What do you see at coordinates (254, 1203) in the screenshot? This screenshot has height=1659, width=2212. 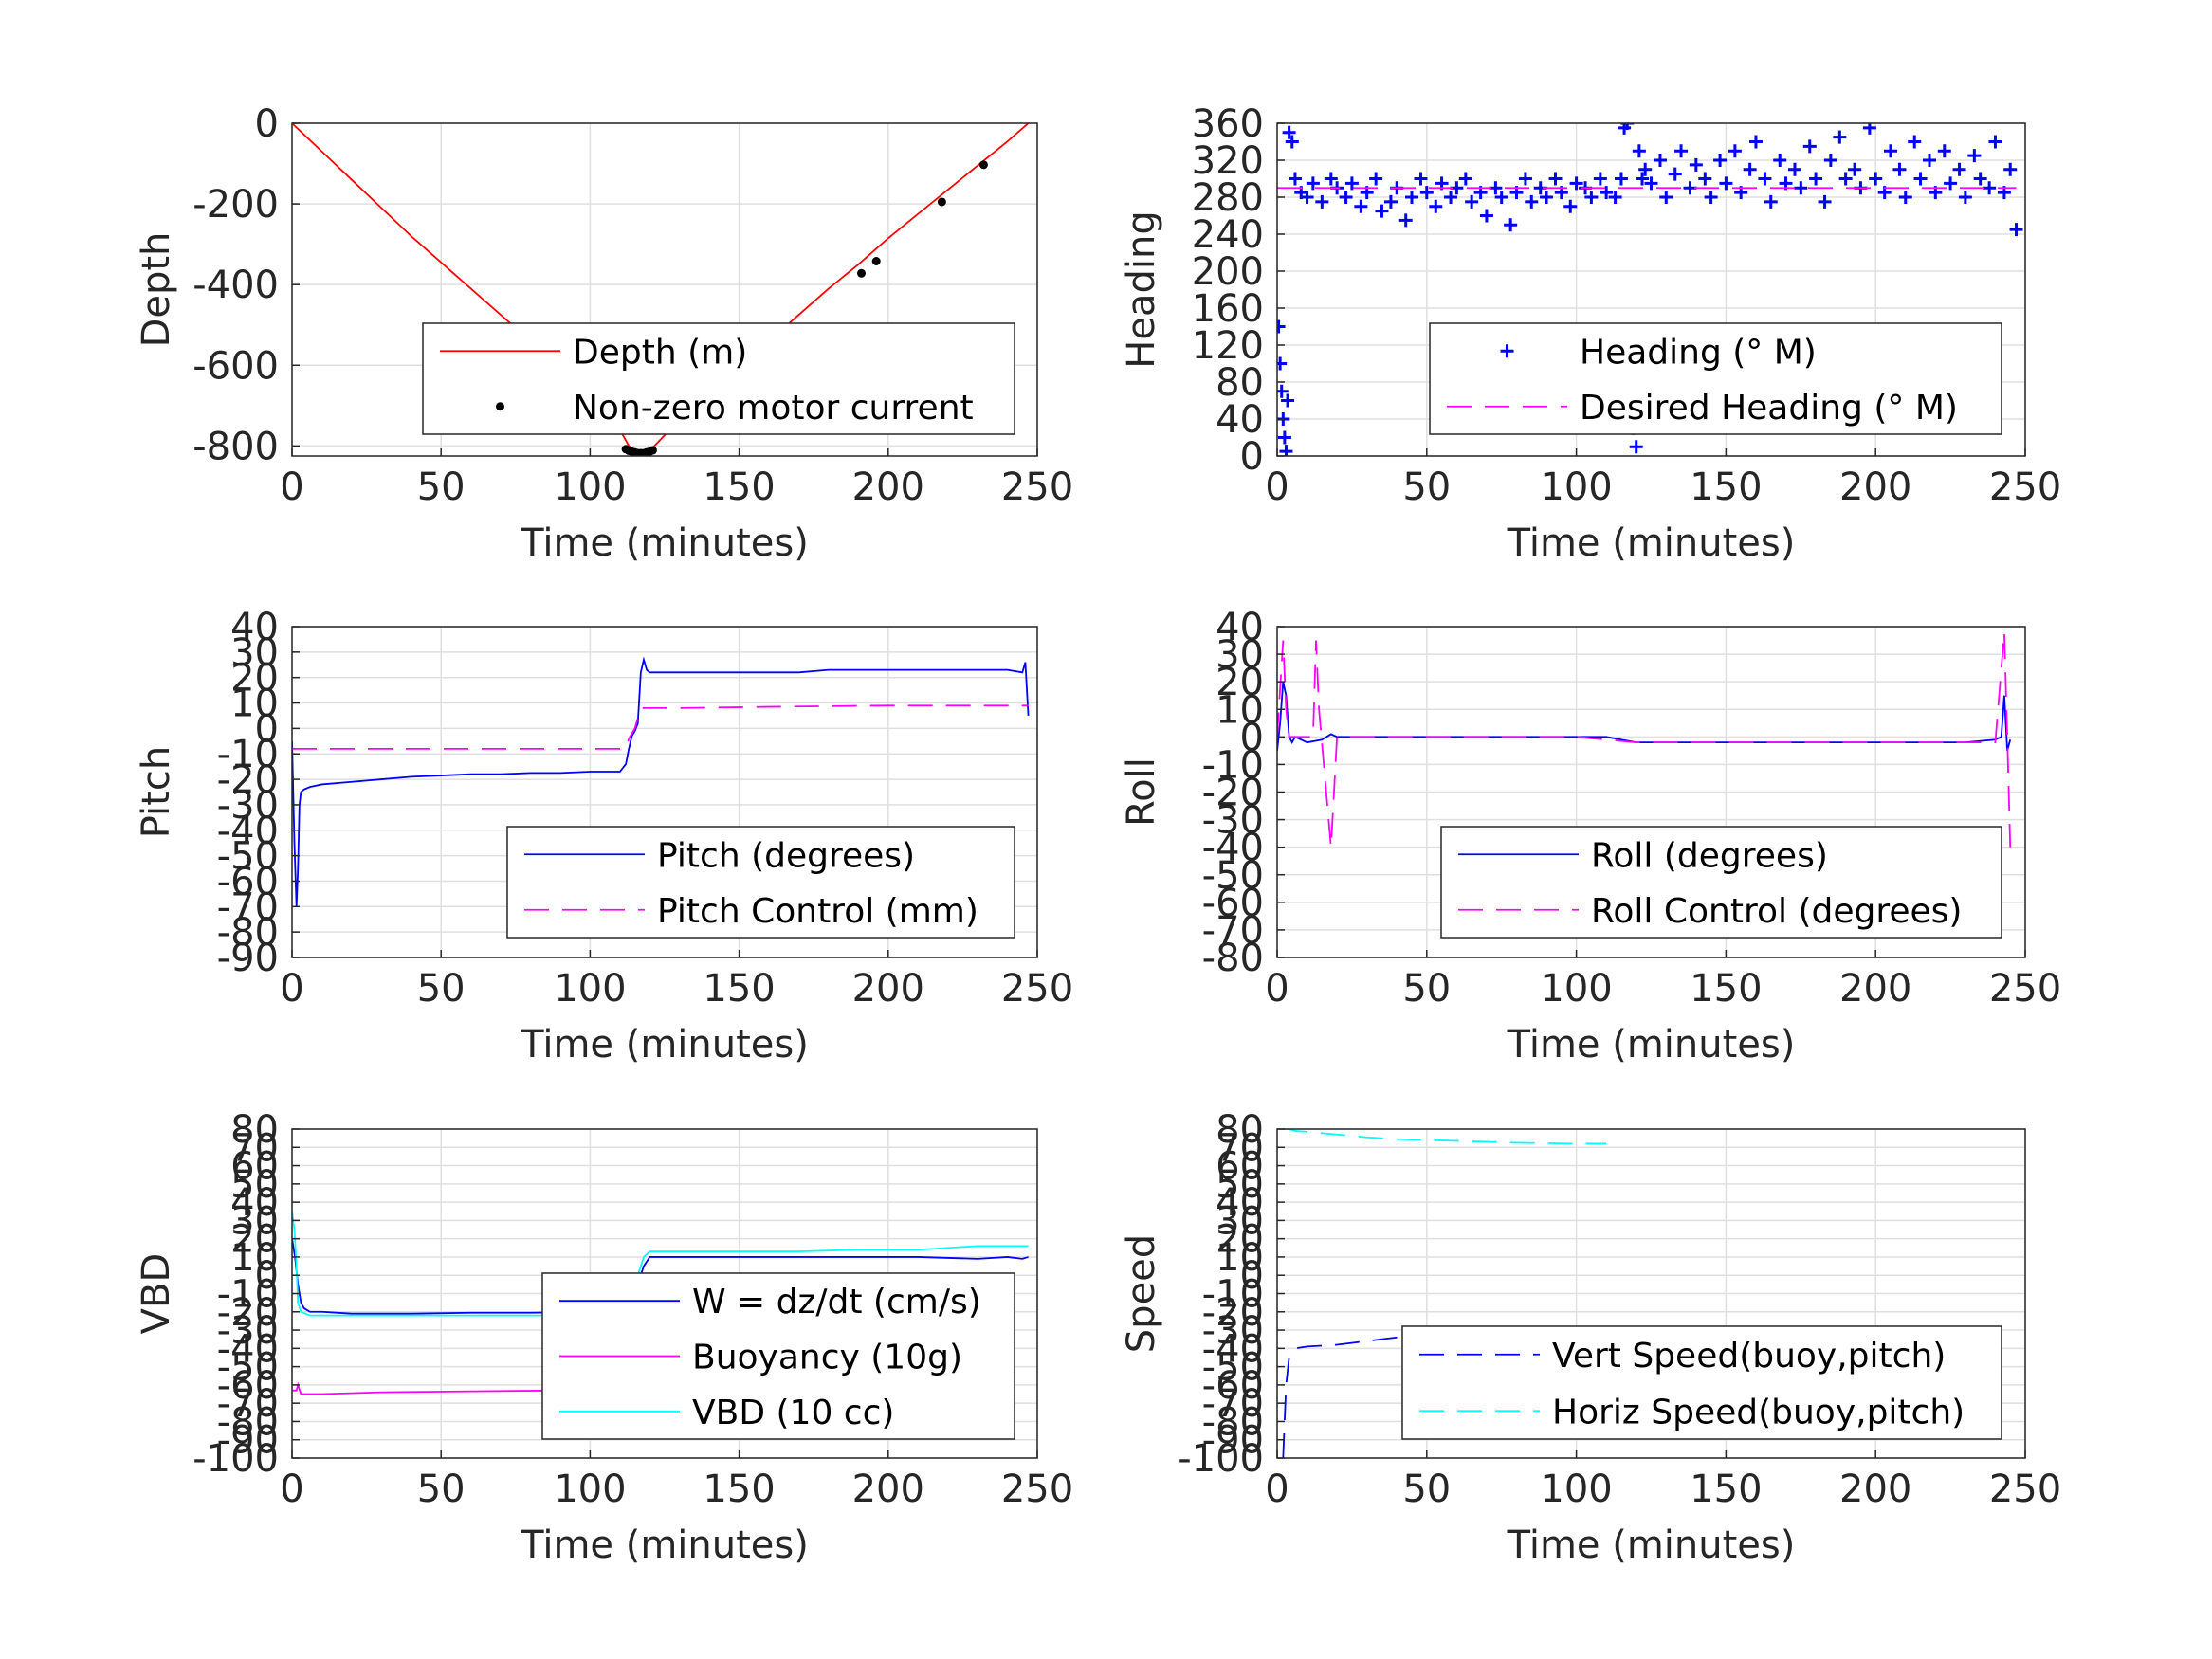 I see `y-tick-label: 40` at bounding box center [254, 1203].